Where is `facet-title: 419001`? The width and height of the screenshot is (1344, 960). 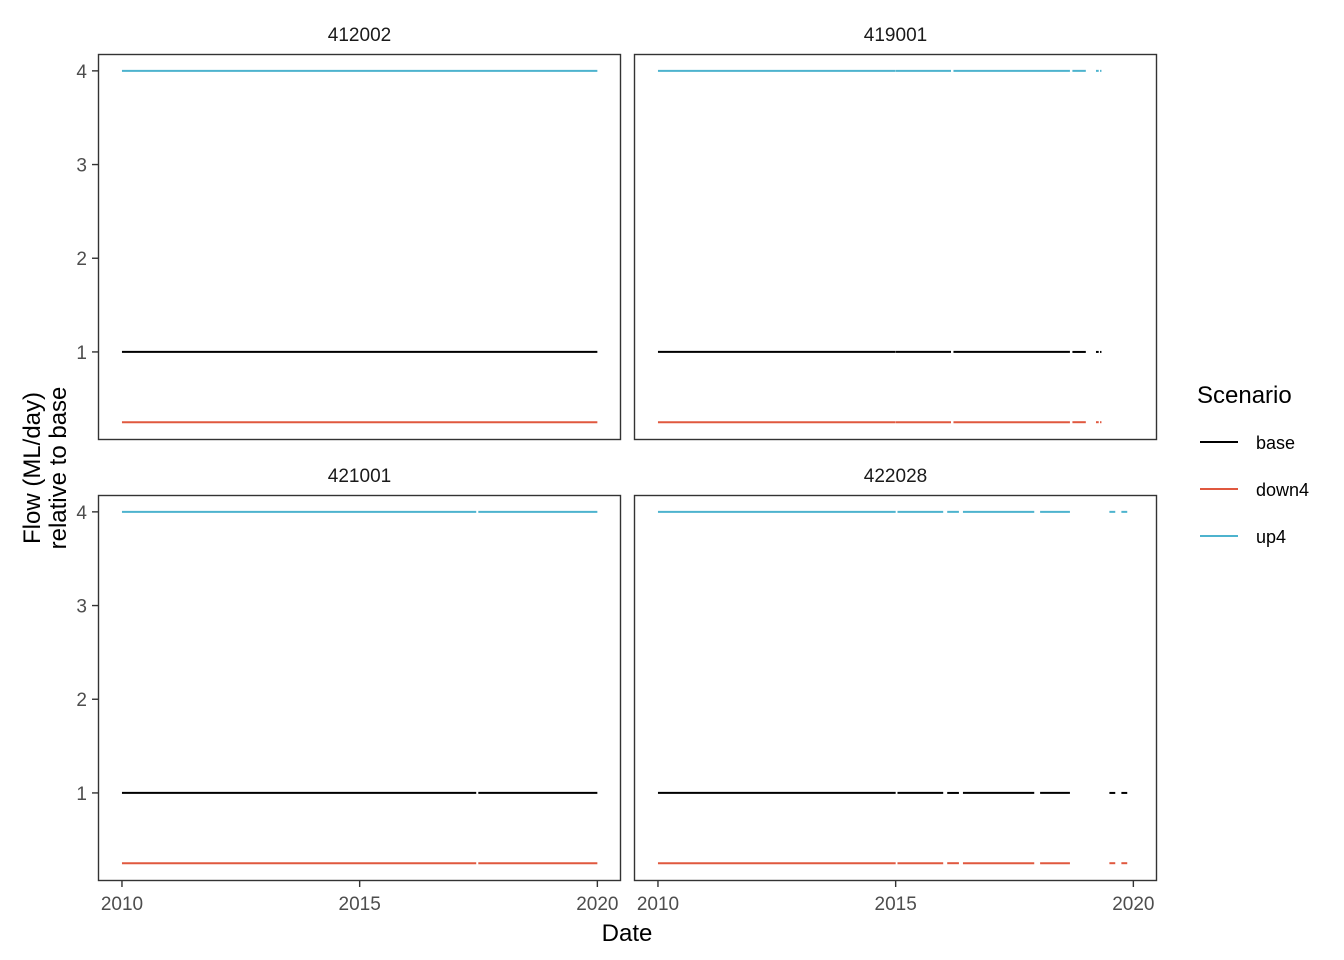 facet-title: 419001 is located at coordinates (895, 35).